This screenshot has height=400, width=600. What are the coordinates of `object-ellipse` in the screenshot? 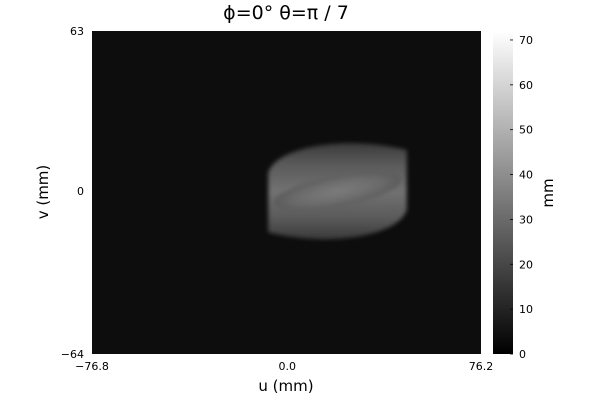 It's located at (337, 191).